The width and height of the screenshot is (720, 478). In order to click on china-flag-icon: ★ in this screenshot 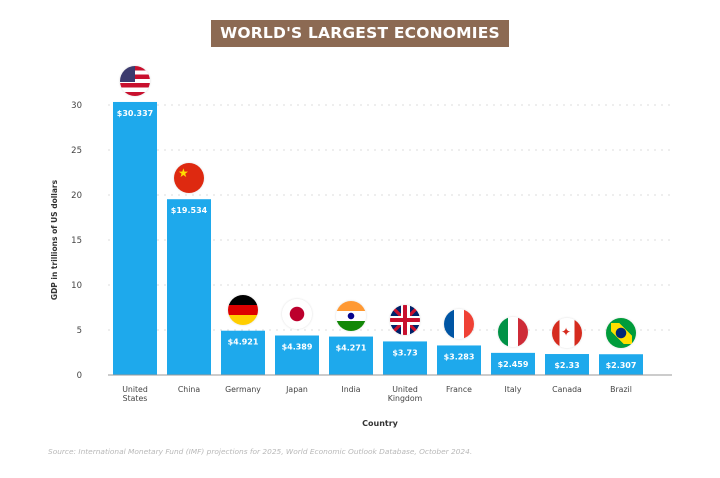, I will do `click(189, 178)`.